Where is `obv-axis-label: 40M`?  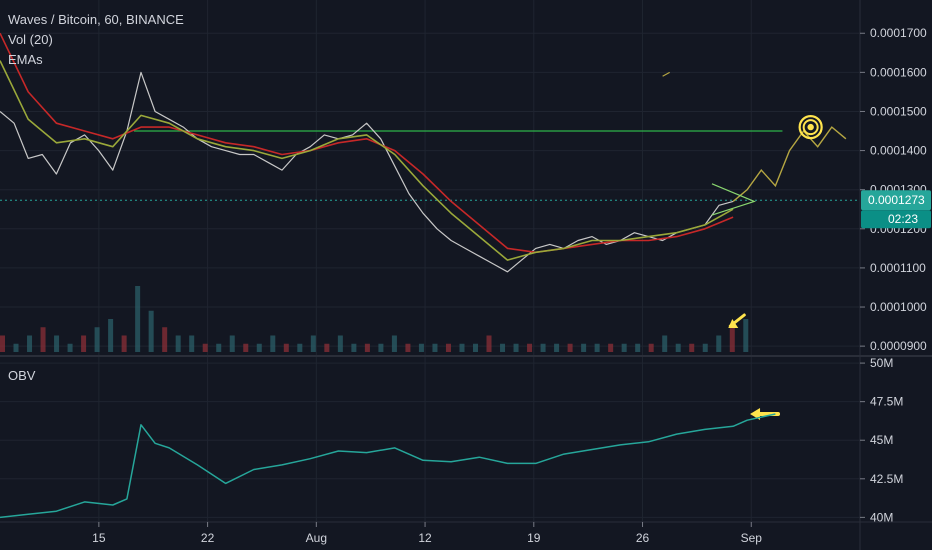 obv-axis-label: 40M is located at coordinates (881, 517).